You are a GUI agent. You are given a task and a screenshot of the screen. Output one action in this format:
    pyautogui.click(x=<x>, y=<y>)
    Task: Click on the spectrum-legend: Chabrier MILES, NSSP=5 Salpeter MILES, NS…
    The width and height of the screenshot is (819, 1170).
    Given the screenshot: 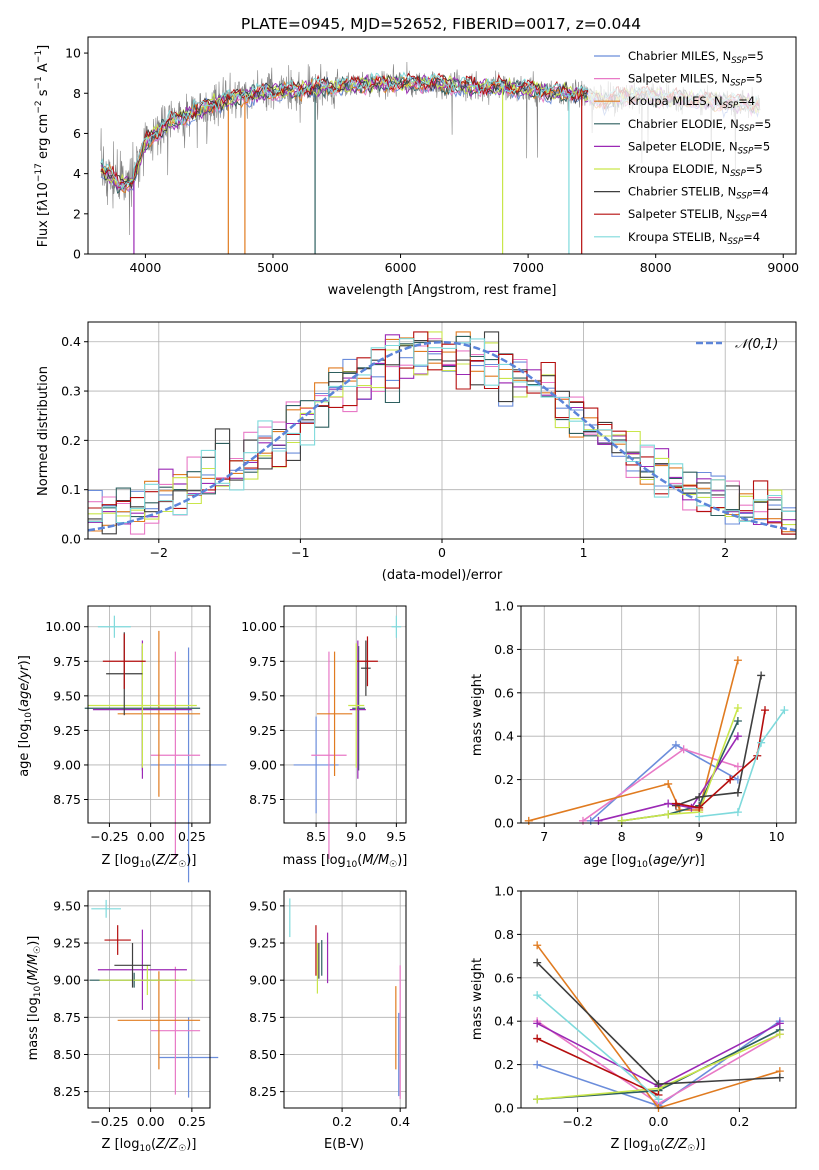 What is the action you would take?
    pyautogui.click(x=689, y=147)
    